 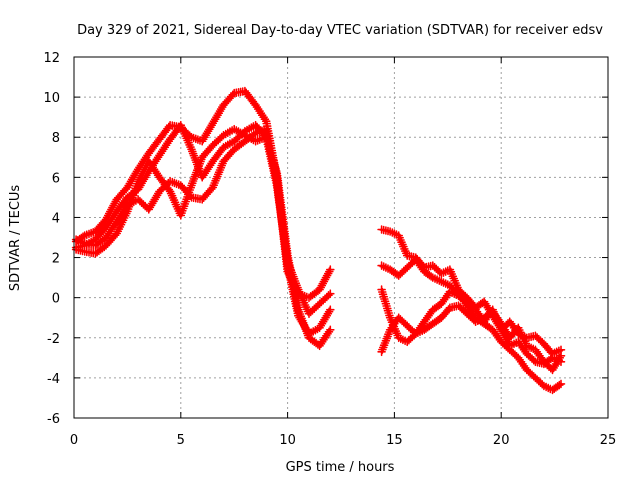 What do you see at coordinates (340, 467) in the screenshot?
I see `x-axis-label: GPS time / hours` at bounding box center [340, 467].